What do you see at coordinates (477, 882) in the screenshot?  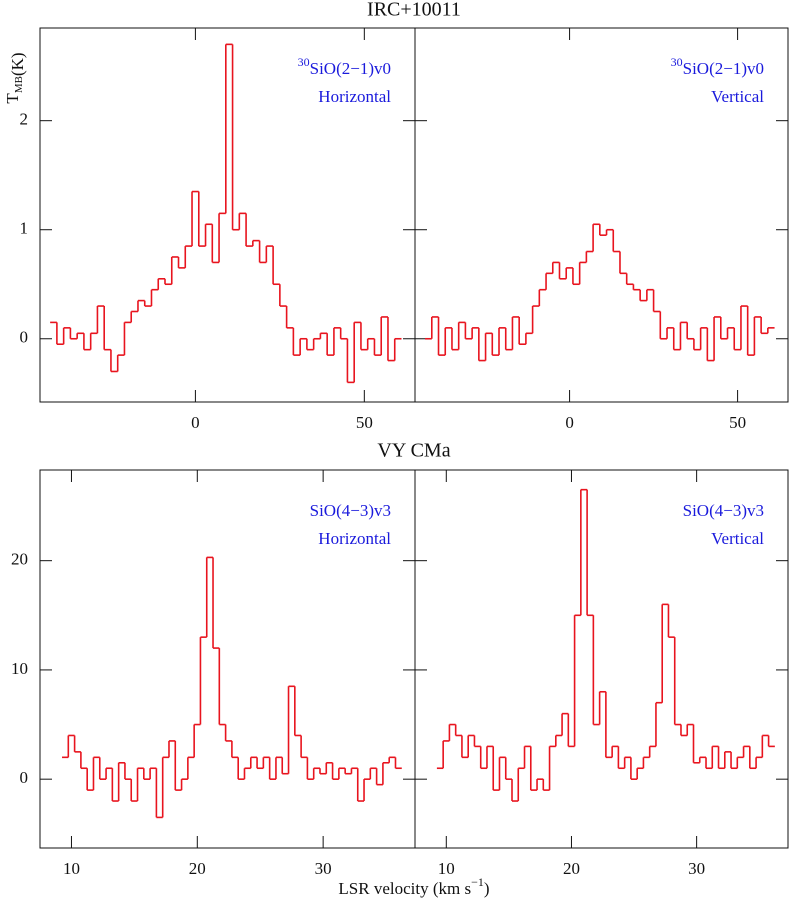 I see `x-label-sup: −1` at bounding box center [477, 882].